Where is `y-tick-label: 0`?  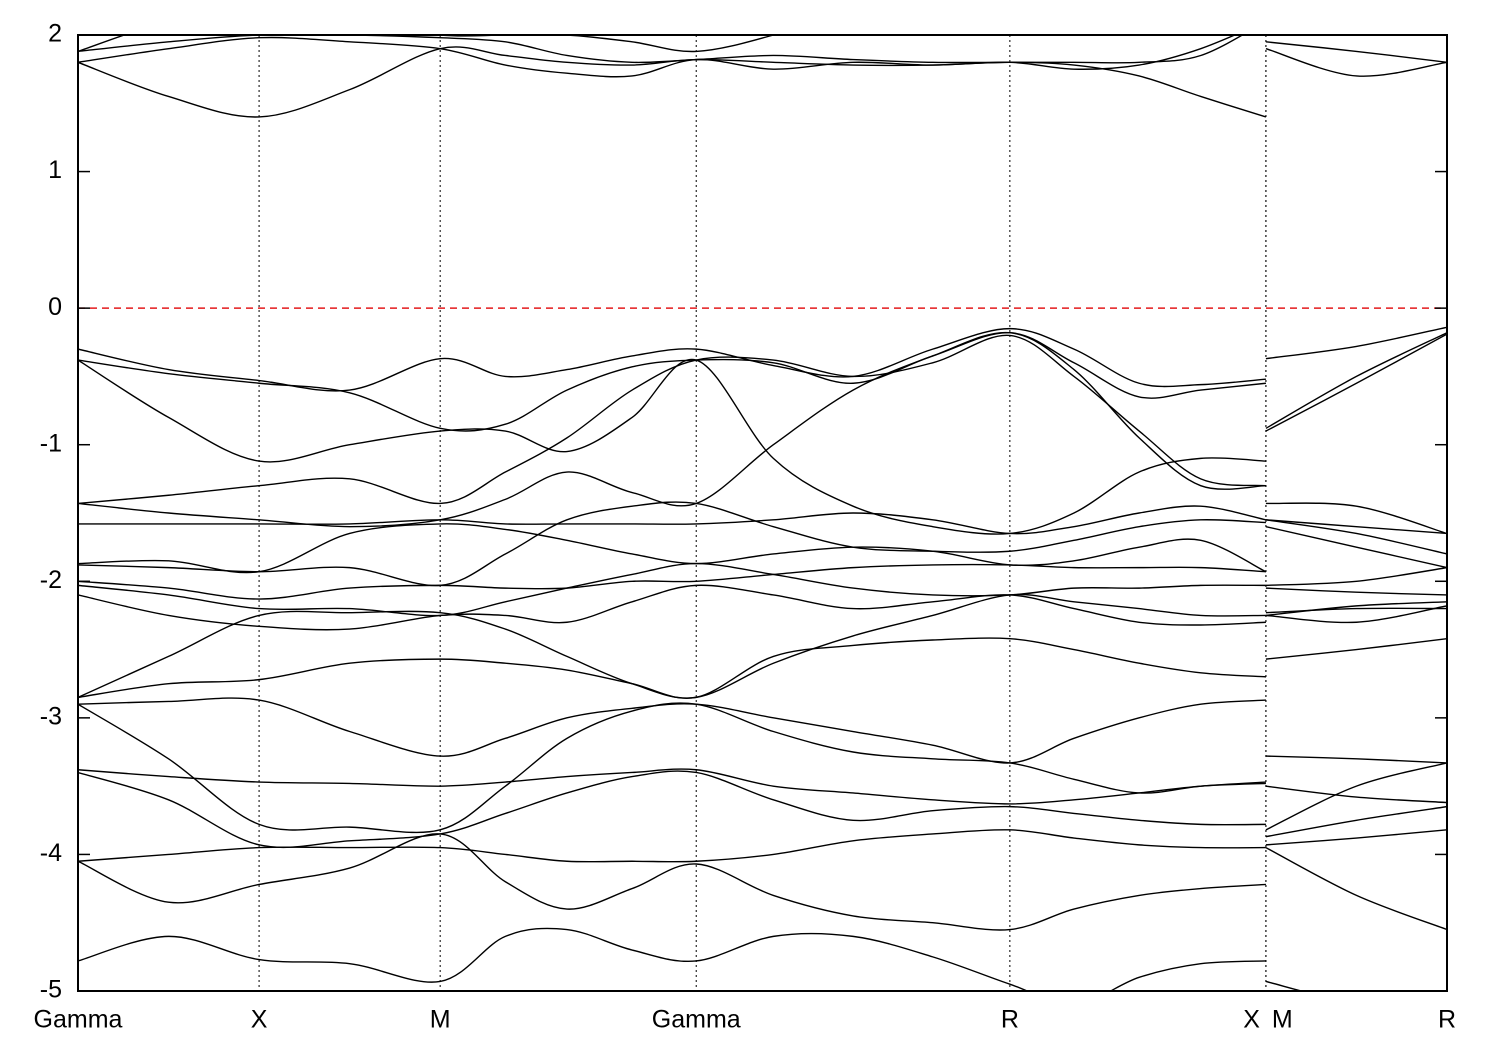
y-tick-label: 0 is located at coordinates (55, 307).